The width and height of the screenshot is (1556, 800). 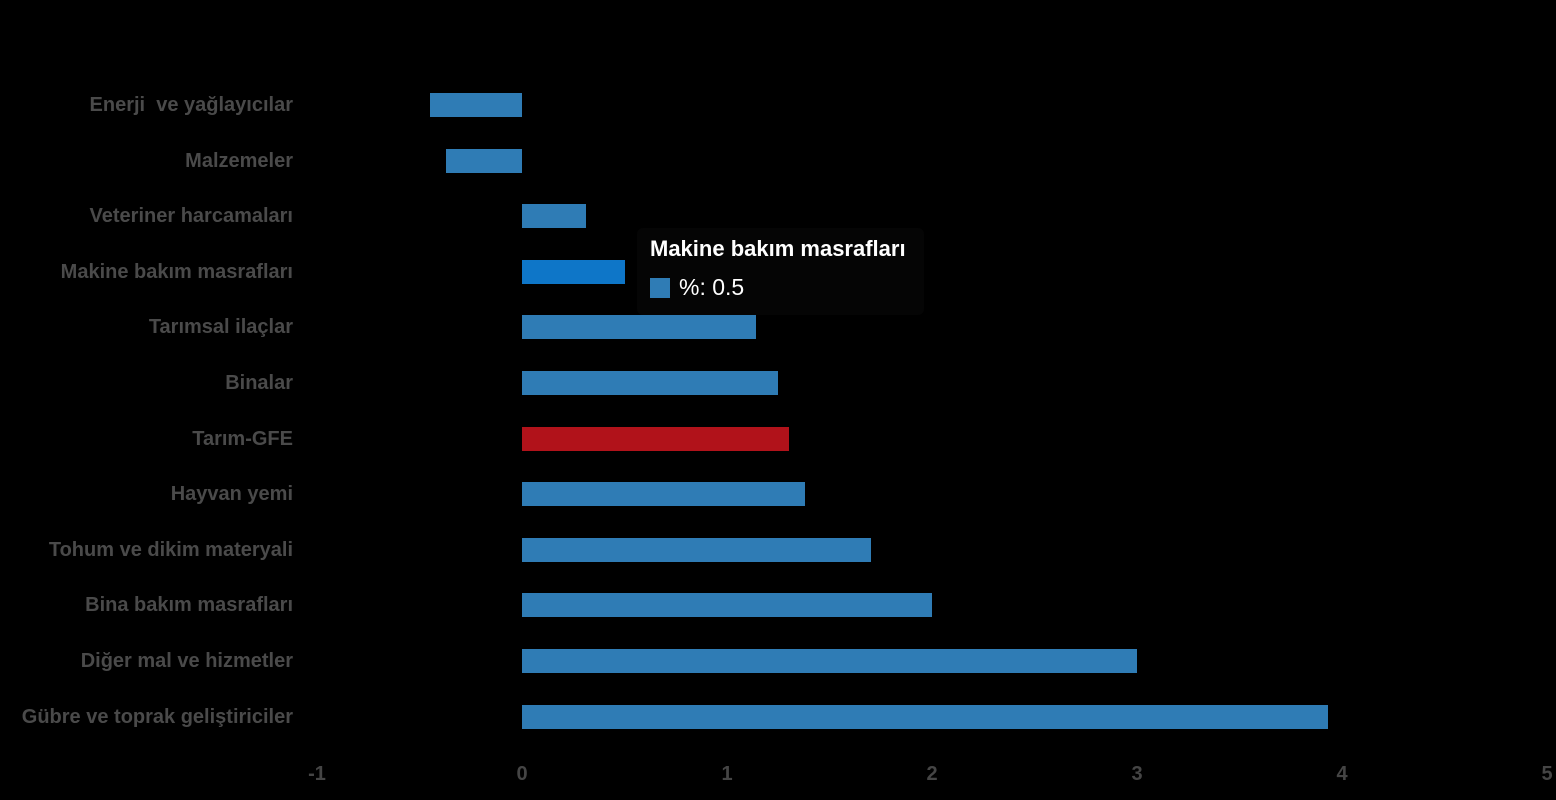 What do you see at coordinates (712, 287) in the screenshot?
I see `tooltip-value: %: 0.5` at bounding box center [712, 287].